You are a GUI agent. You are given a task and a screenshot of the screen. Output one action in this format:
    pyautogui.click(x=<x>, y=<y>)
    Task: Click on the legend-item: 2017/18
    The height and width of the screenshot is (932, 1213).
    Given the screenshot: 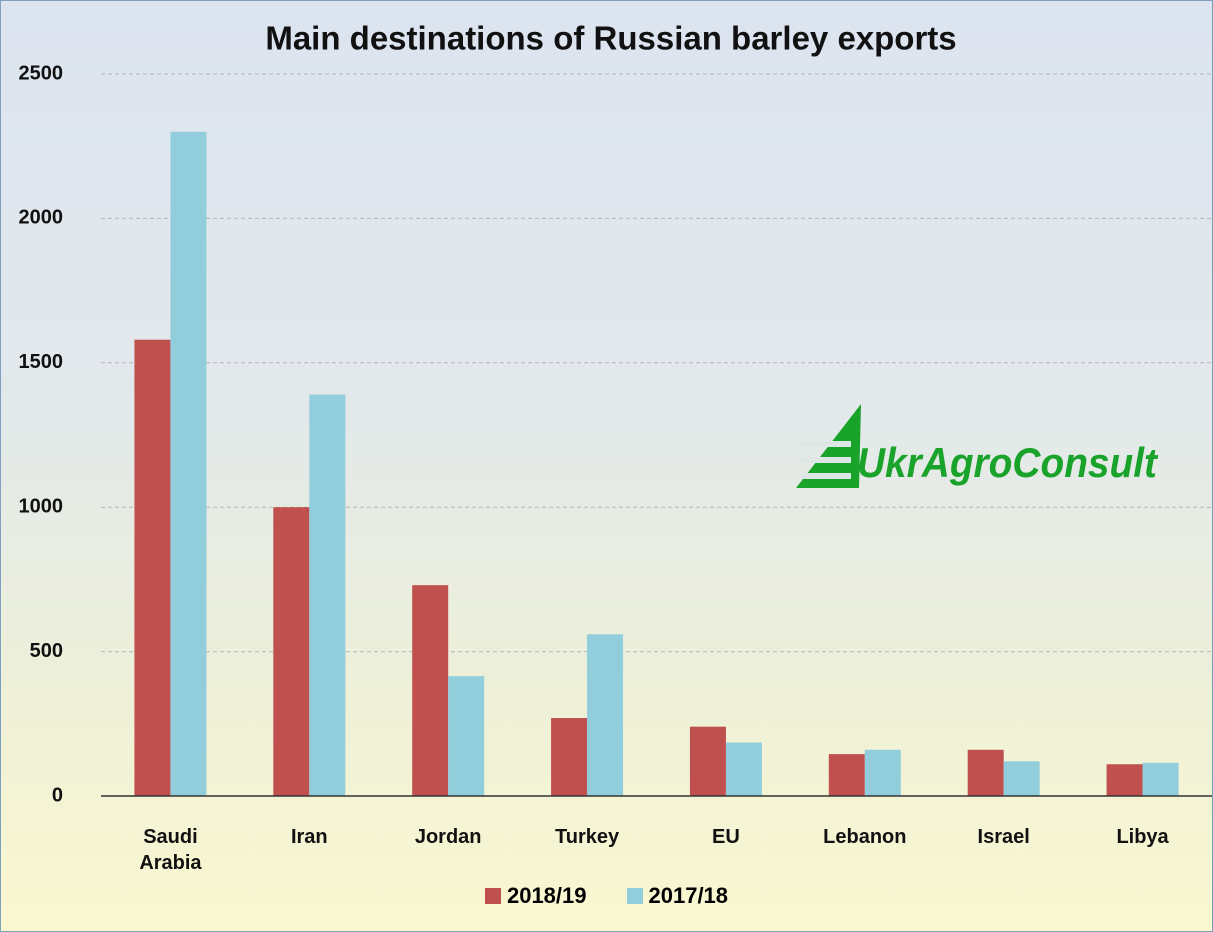 What is the action you would take?
    pyautogui.click(x=677, y=896)
    